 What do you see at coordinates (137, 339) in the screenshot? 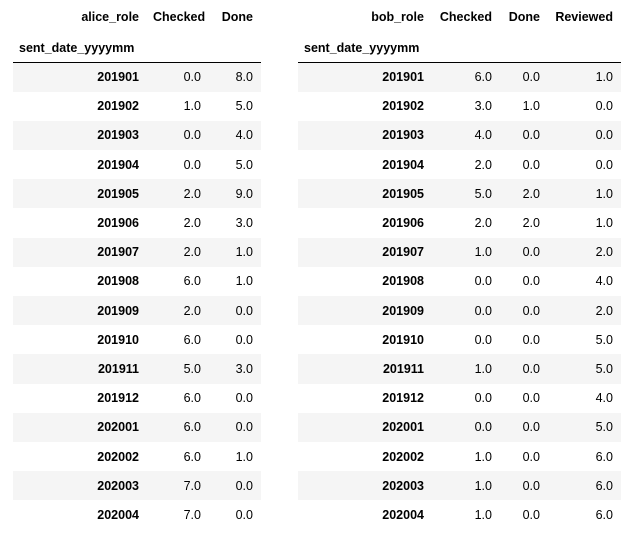
I see `table-row: 201910 6.0 0.0` at bounding box center [137, 339].